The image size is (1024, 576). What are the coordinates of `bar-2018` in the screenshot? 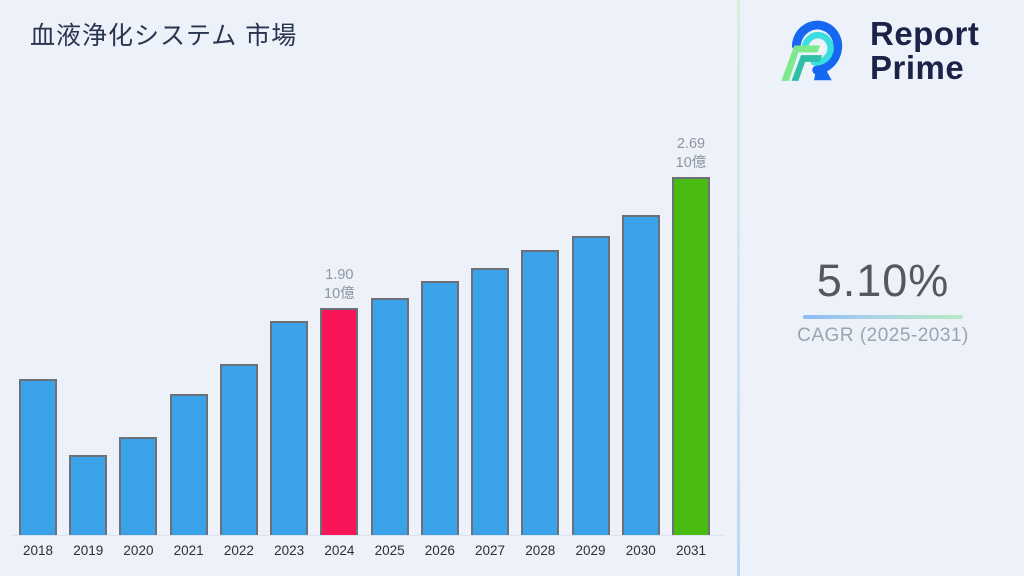 It's located at (38, 457).